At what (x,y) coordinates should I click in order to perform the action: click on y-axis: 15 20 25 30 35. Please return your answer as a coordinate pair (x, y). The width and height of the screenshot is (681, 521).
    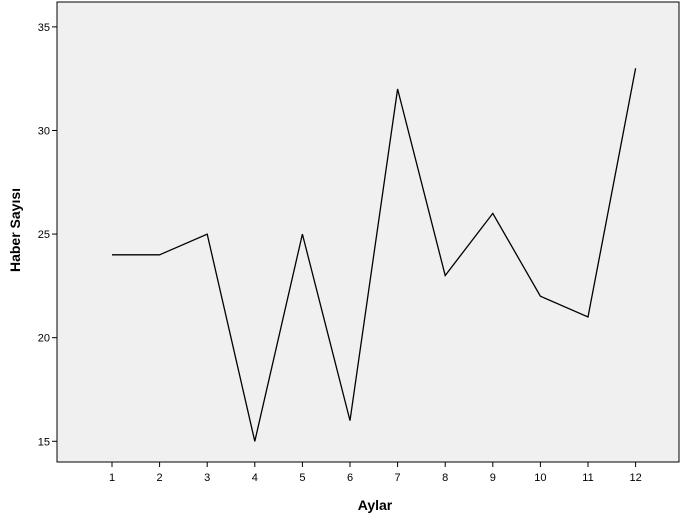
    Looking at the image, I should click on (47, 235).